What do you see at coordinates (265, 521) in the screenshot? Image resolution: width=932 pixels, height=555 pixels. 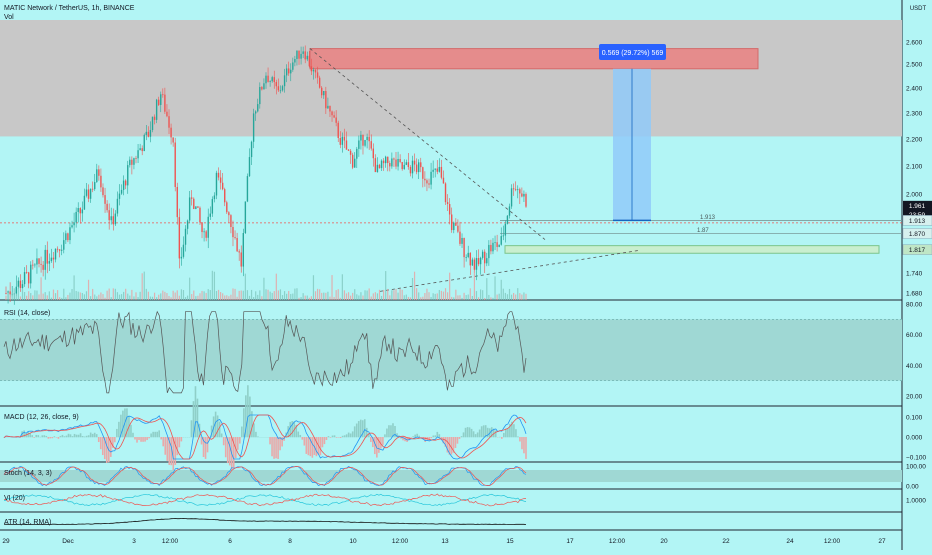 I see `atr-line` at bounding box center [265, 521].